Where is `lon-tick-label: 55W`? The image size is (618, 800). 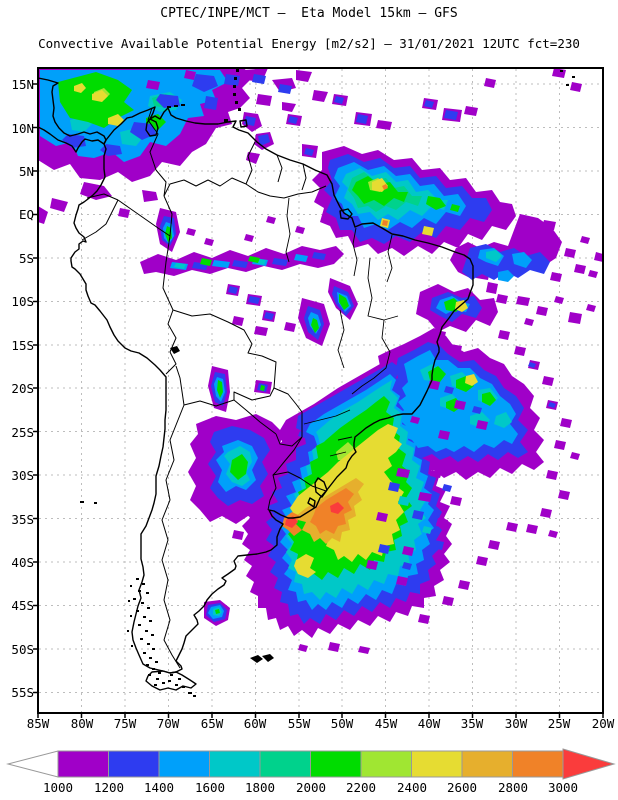 lon-tick-label: 55W is located at coordinates (299, 723).